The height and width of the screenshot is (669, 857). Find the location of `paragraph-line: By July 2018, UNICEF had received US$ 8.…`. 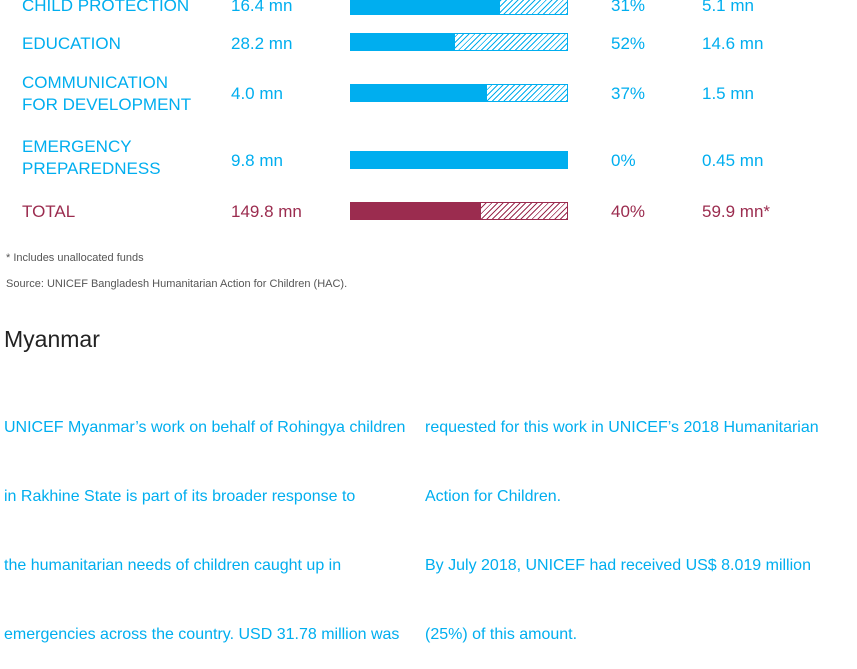

paragraph-line: By July 2018, UNICEF had received US$ 8.… is located at coordinates (618, 565).